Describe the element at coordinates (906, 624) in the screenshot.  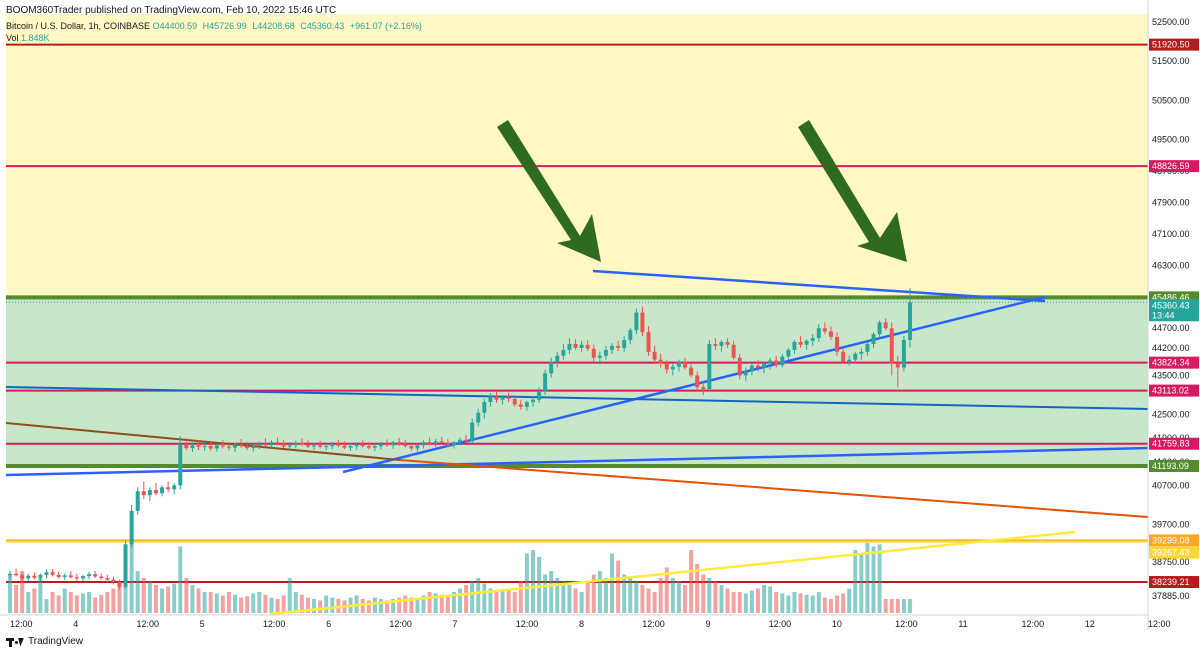
I see `time-tick-14: 12:00` at that location.